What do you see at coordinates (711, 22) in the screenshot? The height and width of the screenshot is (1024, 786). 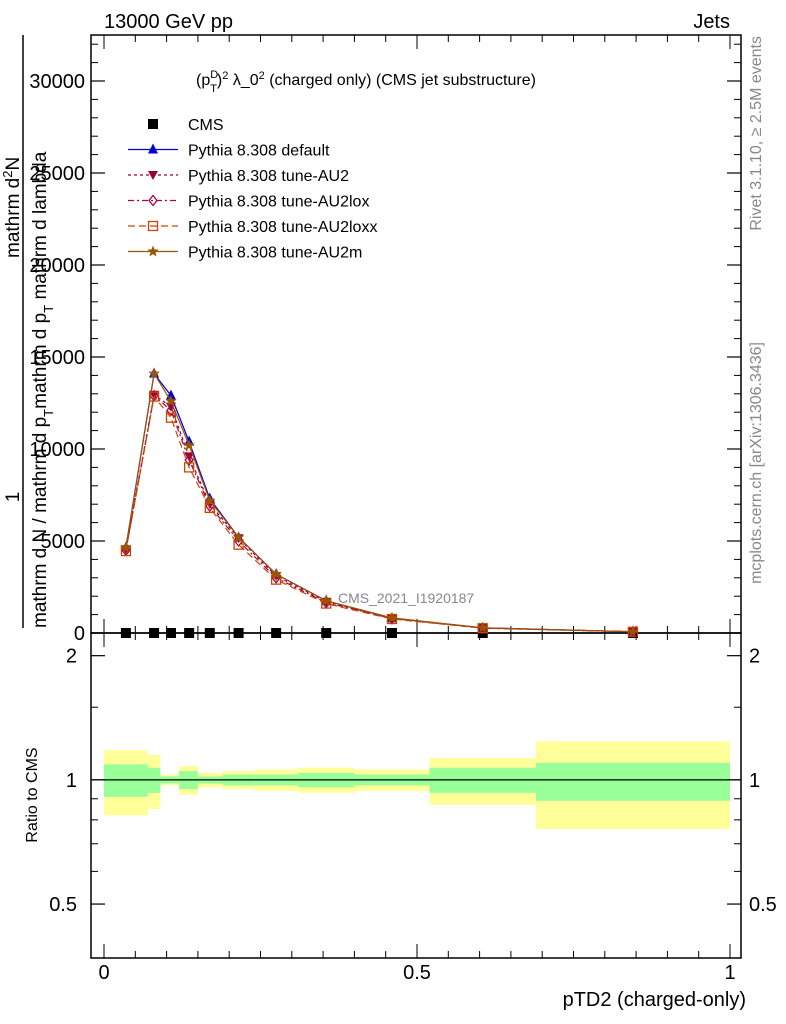 I see `header-right: Jets` at bounding box center [711, 22].